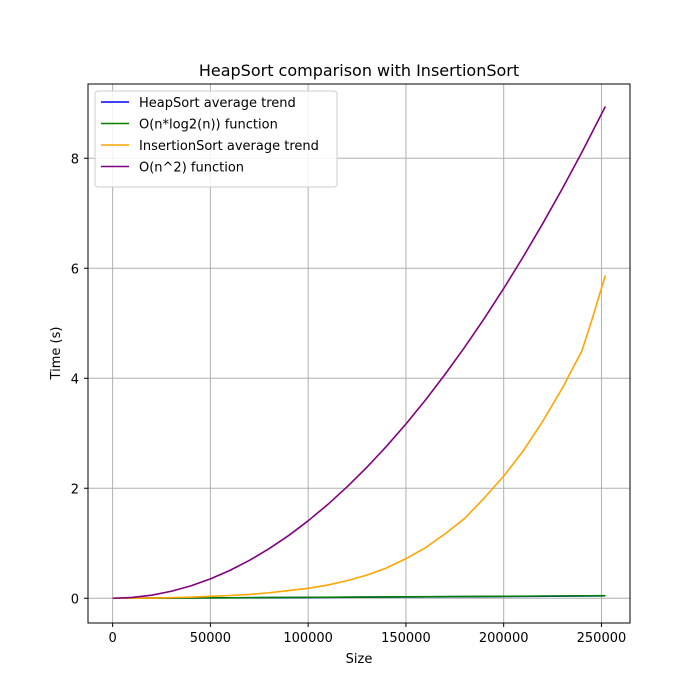 The width and height of the screenshot is (700, 700). What do you see at coordinates (359, 659) in the screenshot?
I see `x-axis-label: Size` at bounding box center [359, 659].